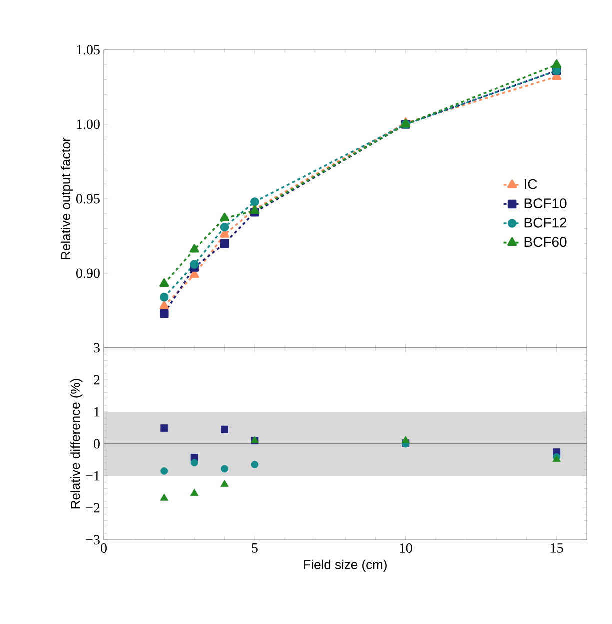  Describe the element at coordinates (97, 444) in the screenshot. I see `y-tick-label: 0` at that location.